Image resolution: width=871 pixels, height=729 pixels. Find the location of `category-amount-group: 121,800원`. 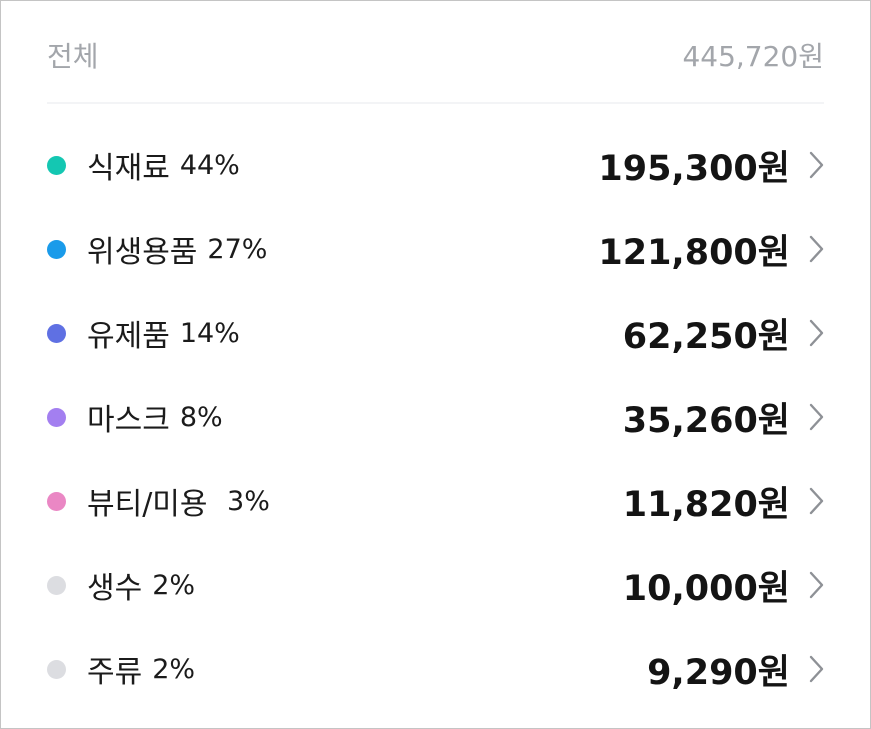

category-amount-group: 121,800원 is located at coordinates (712, 249).